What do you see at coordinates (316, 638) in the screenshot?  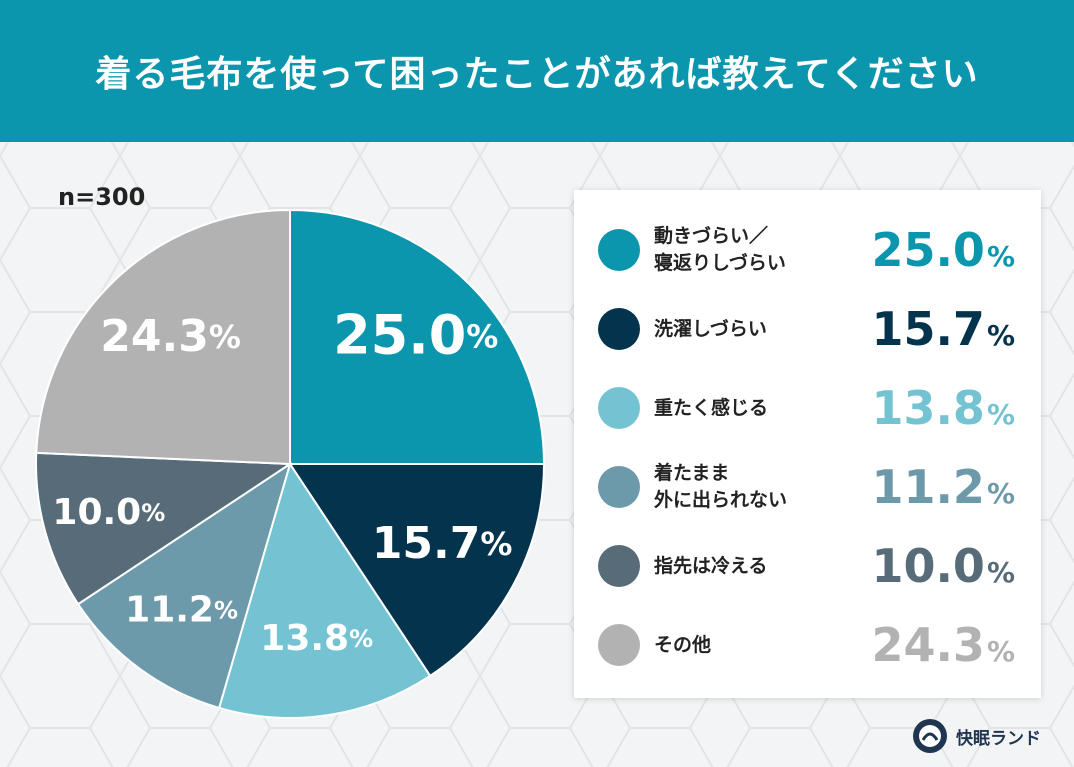 I see `slice-value-label: 13.8%` at bounding box center [316, 638].